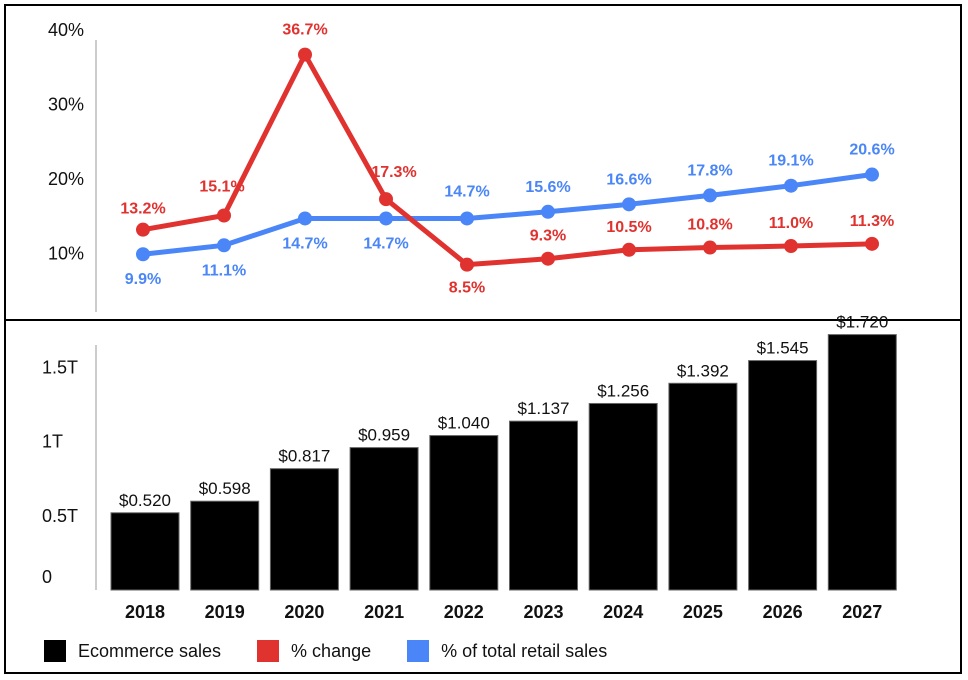  Describe the element at coordinates (543, 612) in the screenshot. I see `x-axis-year-label: 2023` at that location.